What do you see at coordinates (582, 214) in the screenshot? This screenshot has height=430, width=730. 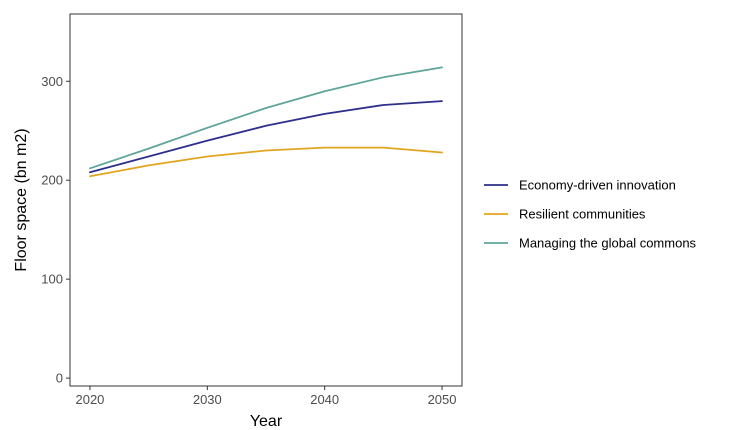 I see `legend-label: Resilient communities` at bounding box center [582, 214].